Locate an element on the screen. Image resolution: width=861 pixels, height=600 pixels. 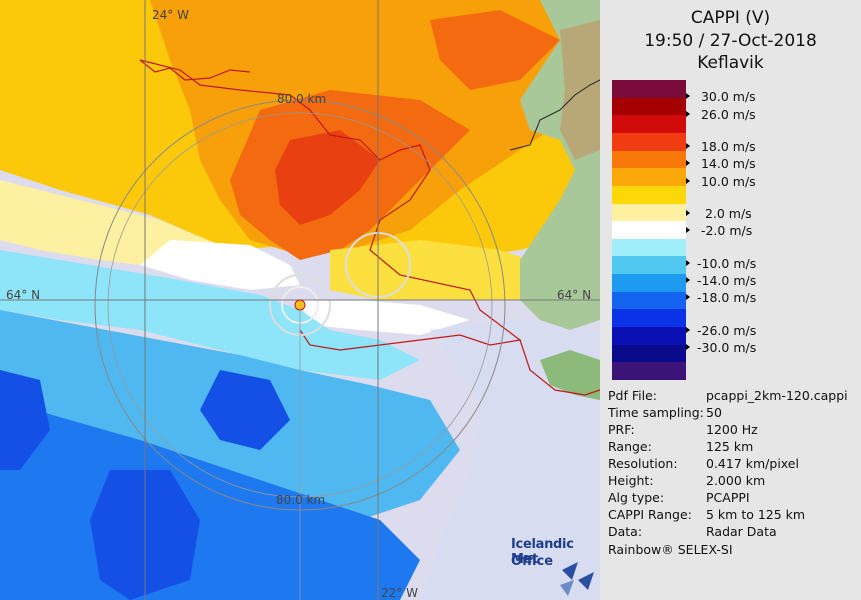
scale-tick-label: 10.0 m/s is located at coordinates (726, 181).